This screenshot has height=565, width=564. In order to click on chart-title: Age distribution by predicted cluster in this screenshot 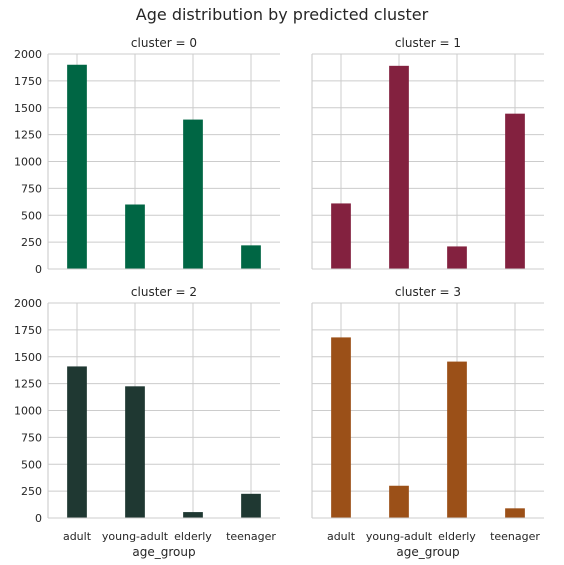, I will do `click(282, 14)`.